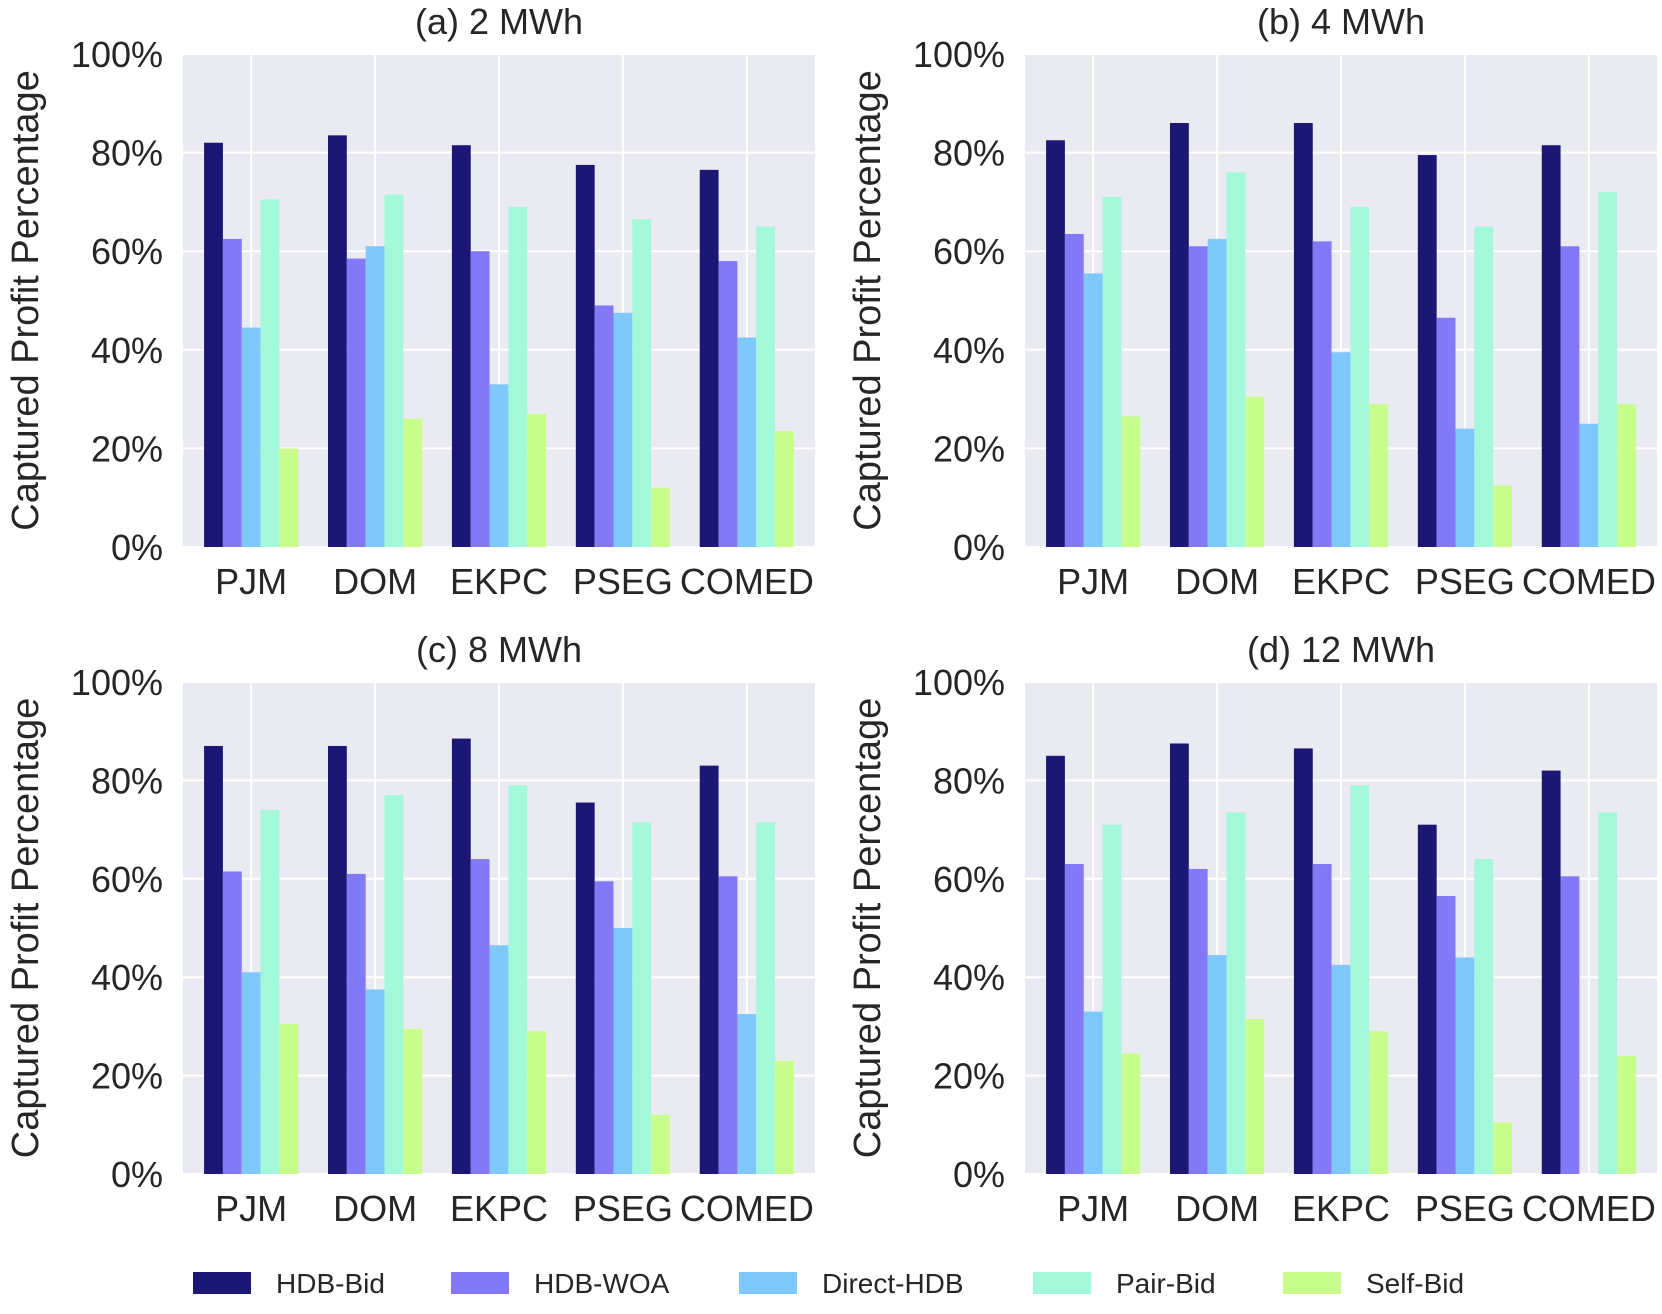 This screenshot has width=1662, height=1314. I want to click on bar-self-bid-comed, so click(784, 489).